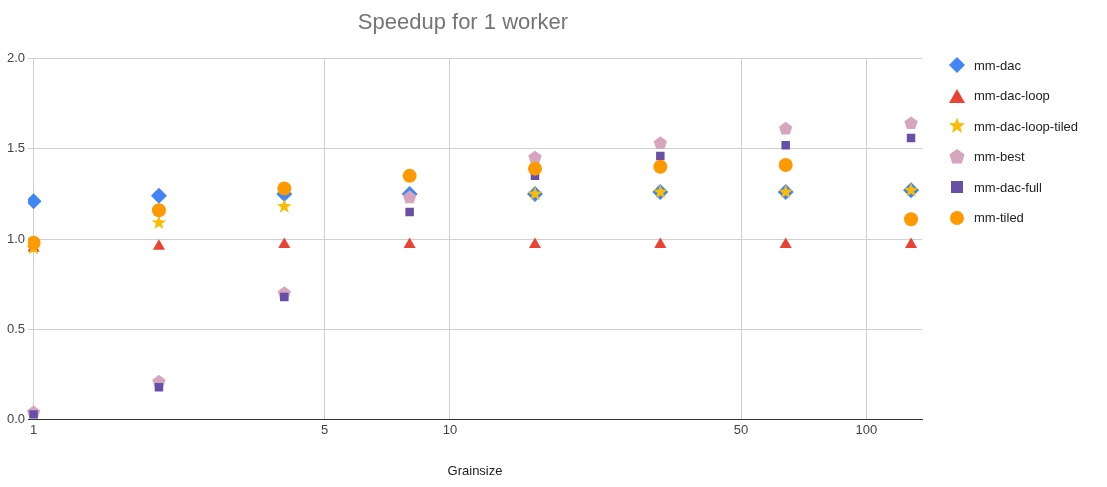 Image resolution: width=1107 pixels, height=487 pixels. Describe the element at coordinates (463, 22) in the screenshot. I see `chart-title: Speedup for 1 worker` at that location.